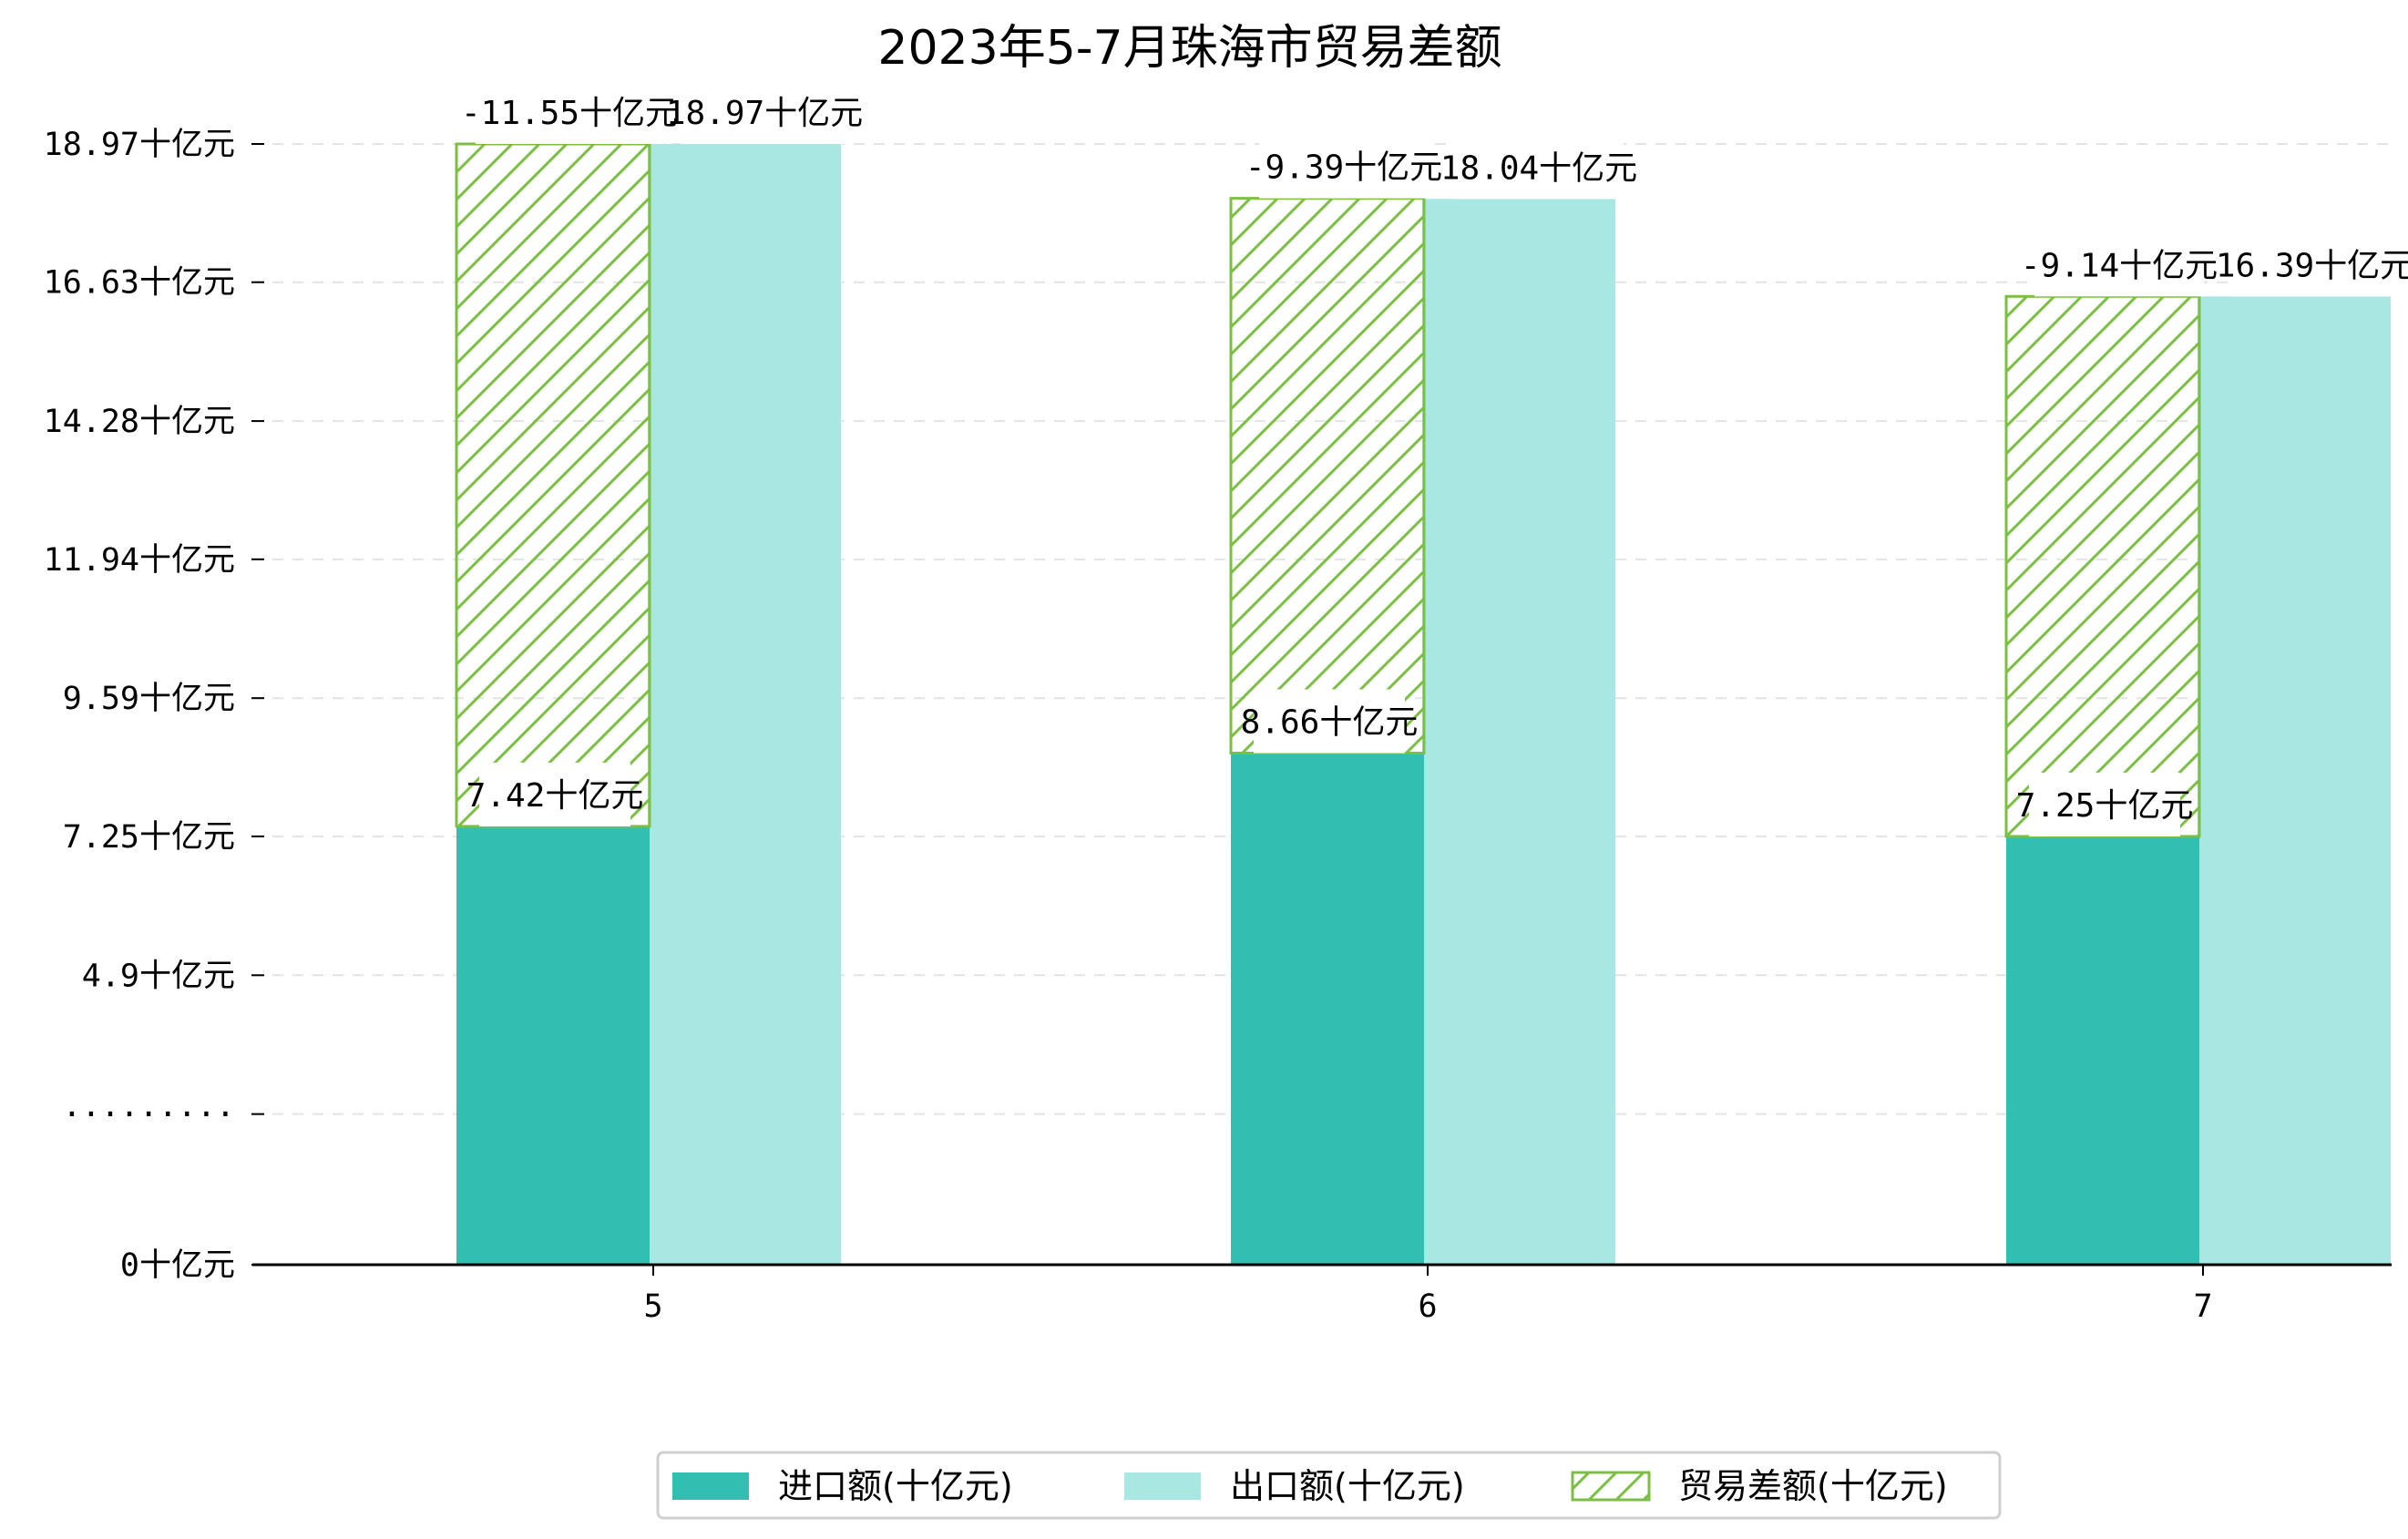  What do you see at coordinates (2202, 1306) in the screenshot?
I see `x-tick-label: 7` at bounding box center [2202, 1306].